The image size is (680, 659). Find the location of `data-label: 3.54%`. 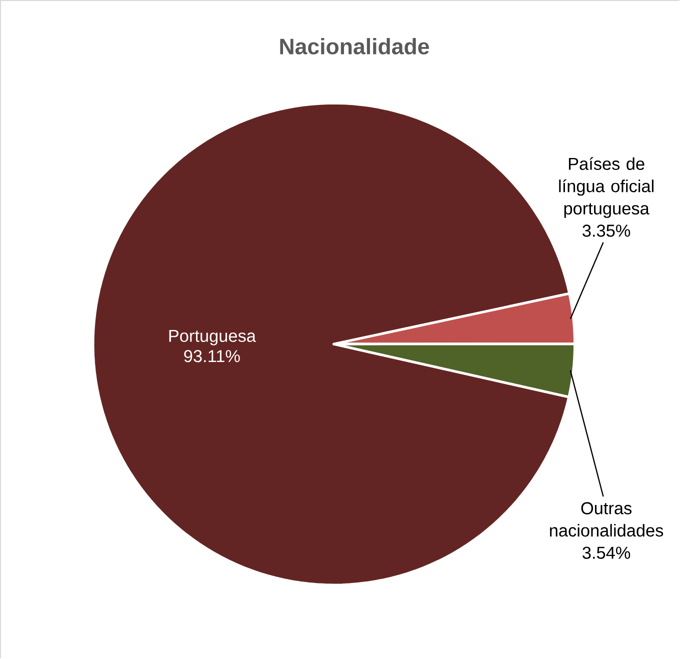

data-label: 3.54% is located at coordinates (606, 553).